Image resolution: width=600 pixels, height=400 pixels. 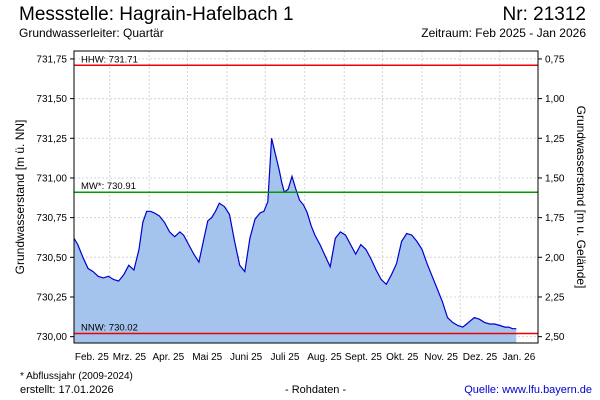 I want to click on x-tick-label: Nov. 25, so click(x=441, y=357).